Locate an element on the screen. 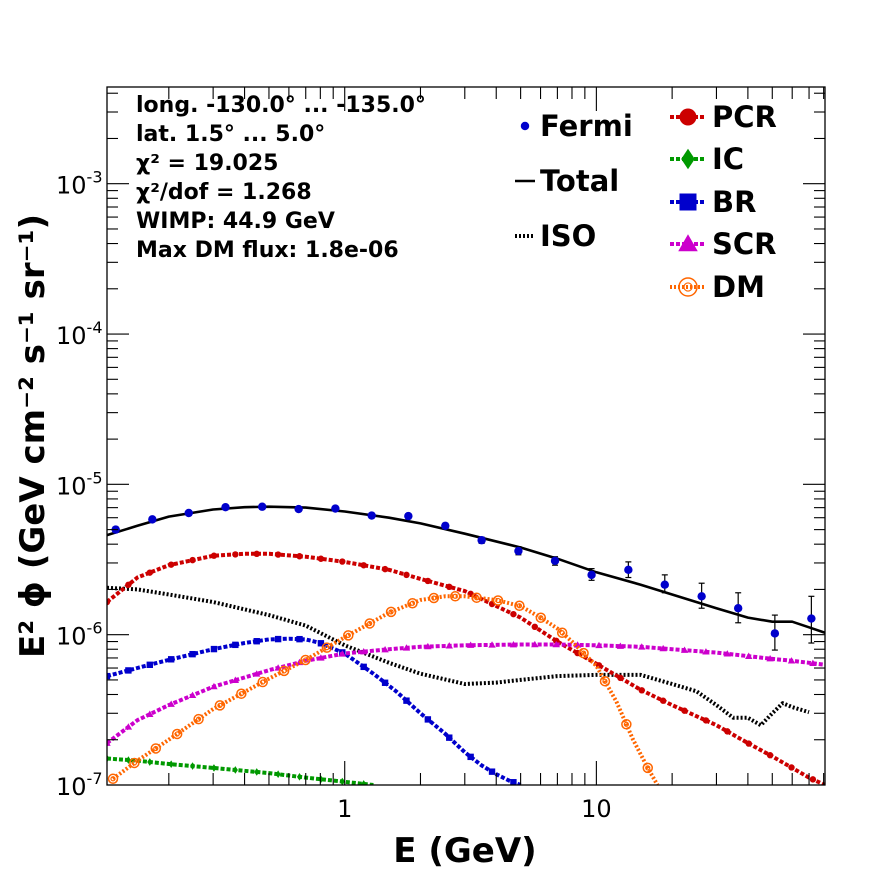  series-line-ic is located at coordinates (240, 770).